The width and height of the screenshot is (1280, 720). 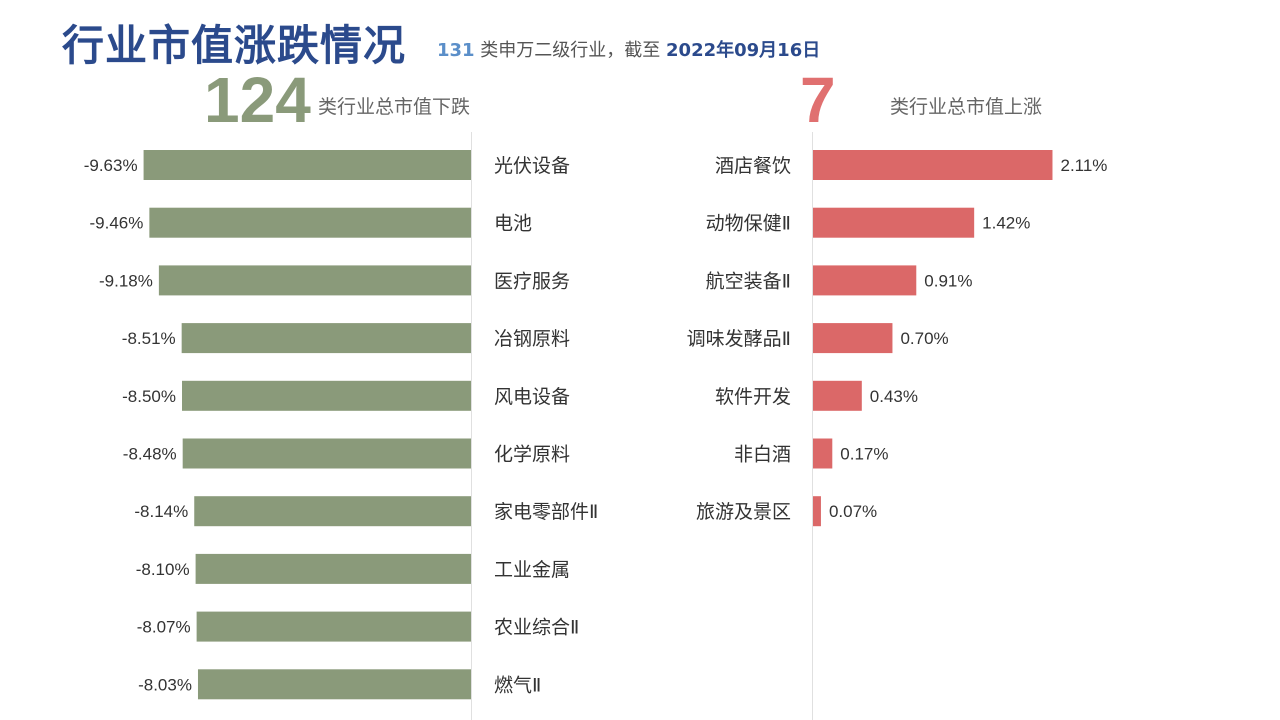 I want to click on up-bar-value-label: 0.70%, so click(x=924, y=338).